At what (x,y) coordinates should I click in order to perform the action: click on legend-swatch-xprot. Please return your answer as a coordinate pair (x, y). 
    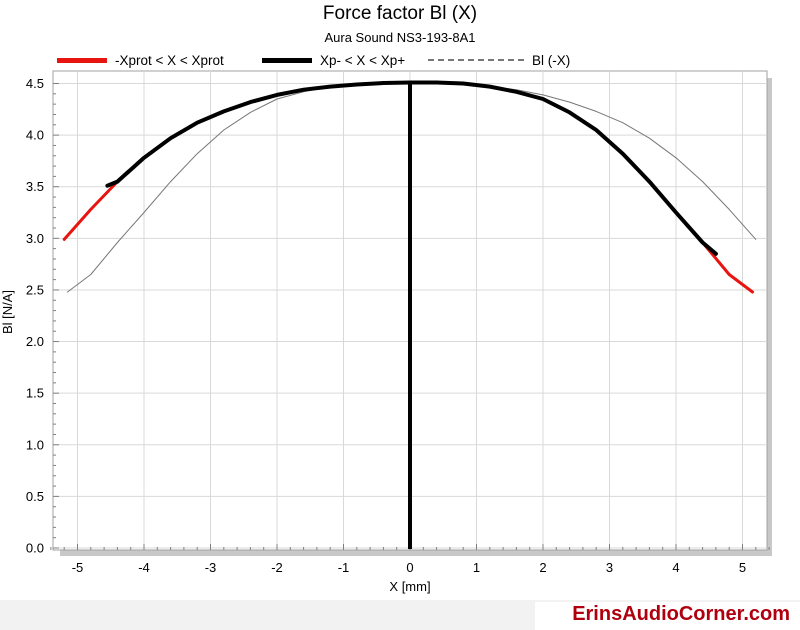
    Looking at the image, I should click on (82, 60).